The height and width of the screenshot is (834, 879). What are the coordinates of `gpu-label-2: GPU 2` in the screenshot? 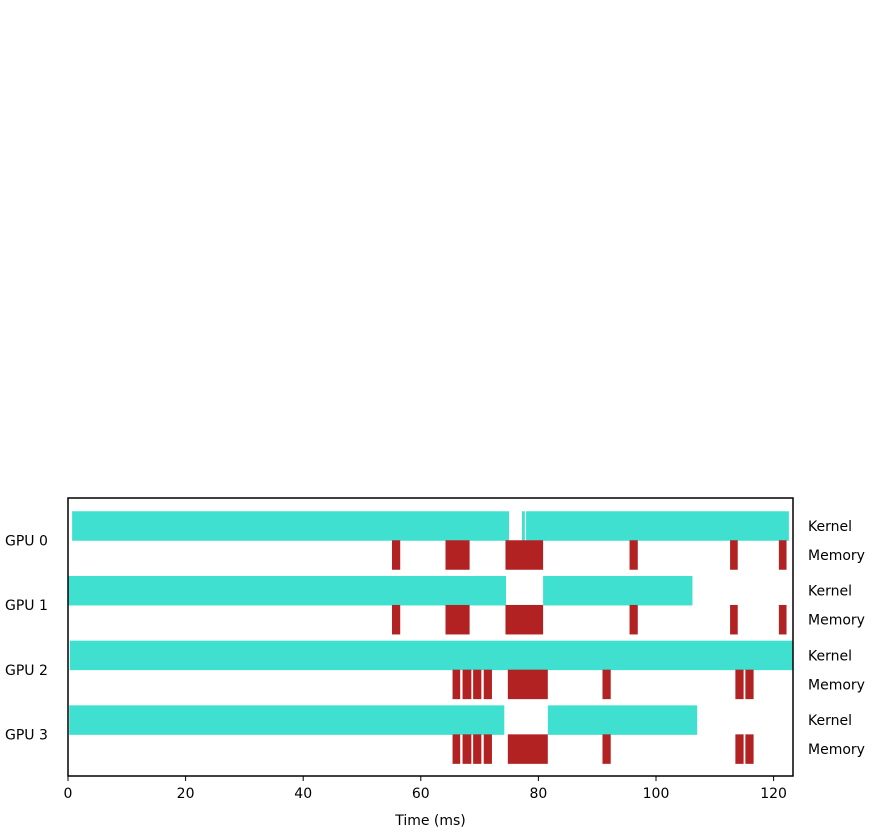 It's located at (26, 671).